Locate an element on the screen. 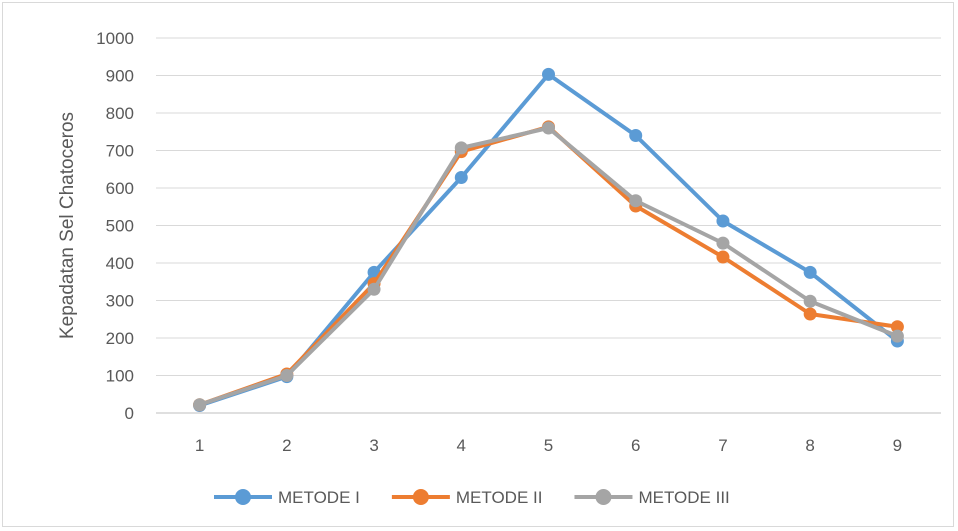 The width and height of the screenshot is (958, 531). y-tick-label: 600 is located at coordinates (120, 188).